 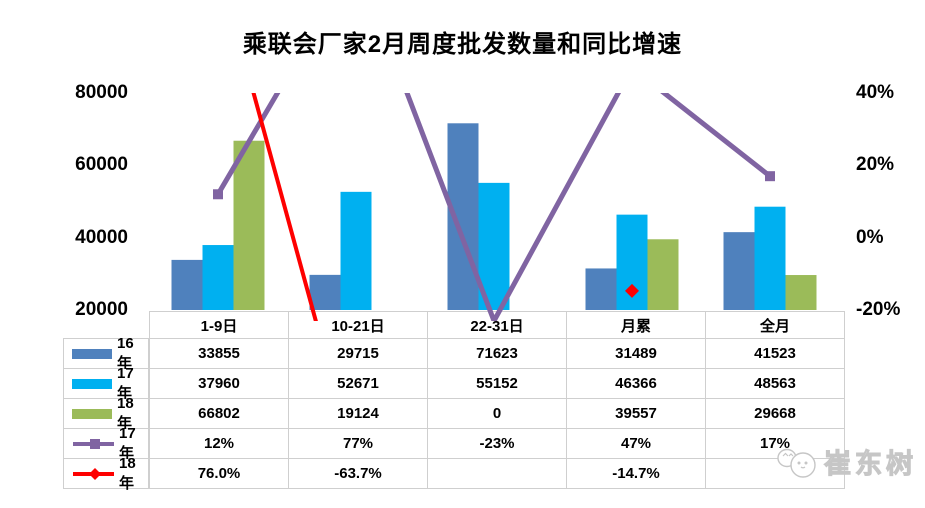 What do you see at coordinates (663, 274) in the screenshot?
I see `bar-18年-月累` at bounding box center [663, 274].